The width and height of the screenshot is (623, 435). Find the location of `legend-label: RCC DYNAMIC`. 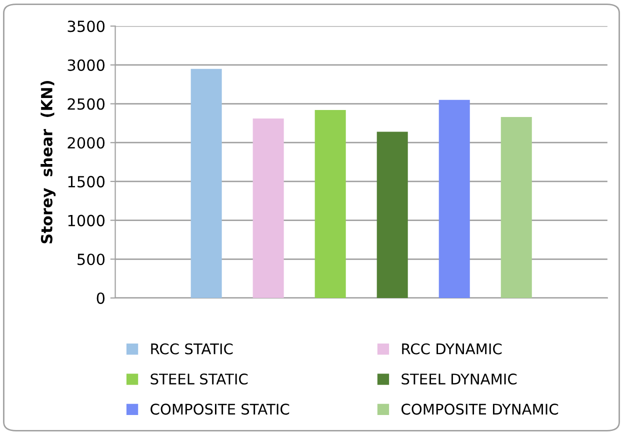

legend-label: RCC DYNAMIC is located at coordinates (452, 348).